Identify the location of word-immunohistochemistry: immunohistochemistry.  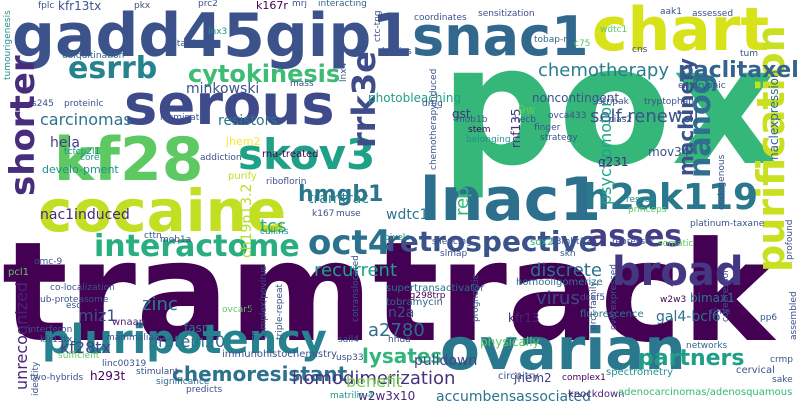
(280, 354).